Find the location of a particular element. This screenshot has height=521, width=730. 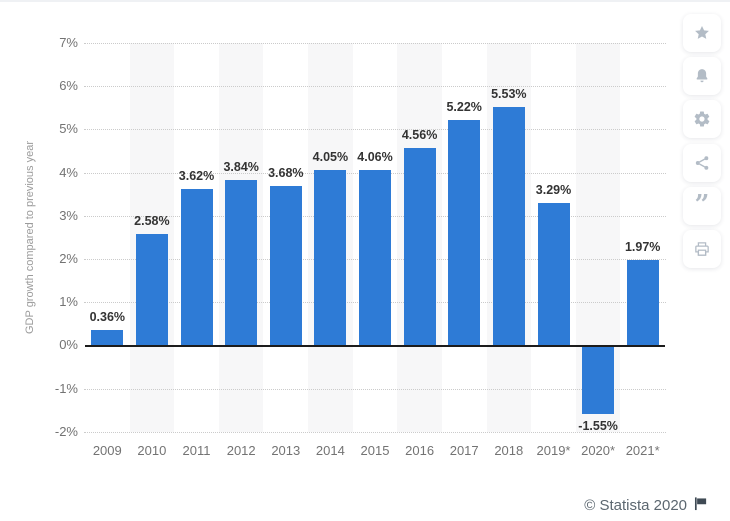

x-axis-tick: 2012 is located at coordinates (241, 450).